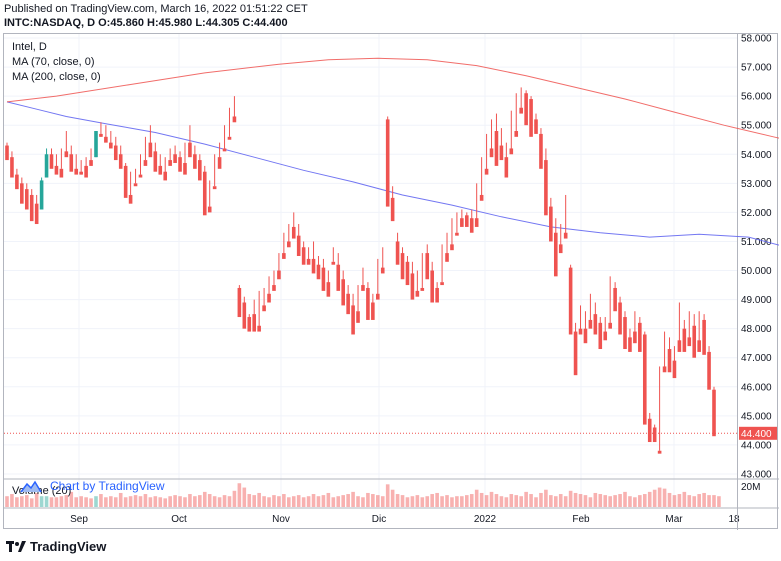  Describe the element at coordinates (756, 68) in the screenshot. I see `y-tick-label: 57.000` at that location.